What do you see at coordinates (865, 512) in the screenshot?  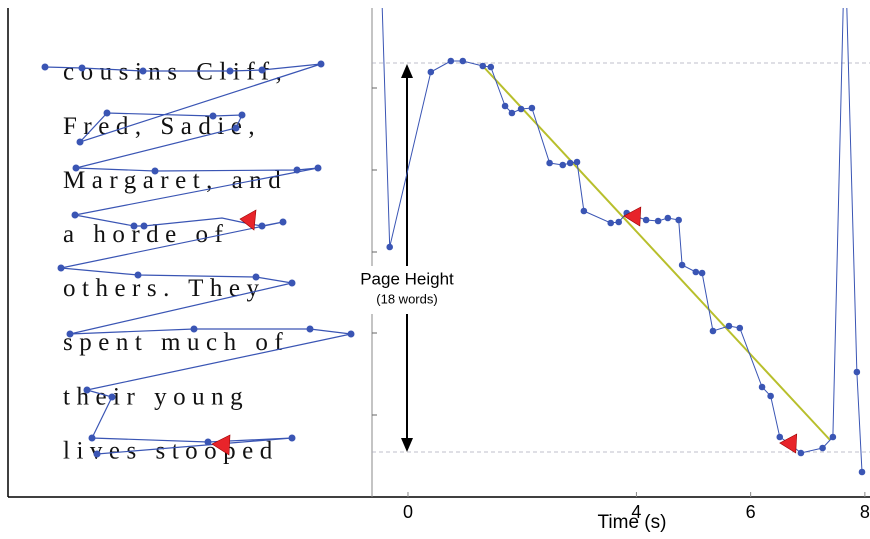 I see `x-tick-label: 8` at bounding box center [865, 512].